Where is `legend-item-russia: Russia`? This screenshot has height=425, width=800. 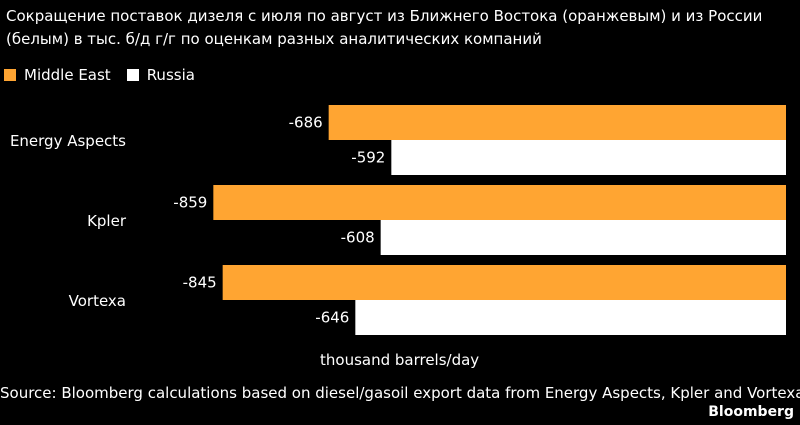
legend-item-russia: Russia is located at coordinates (160, 75).